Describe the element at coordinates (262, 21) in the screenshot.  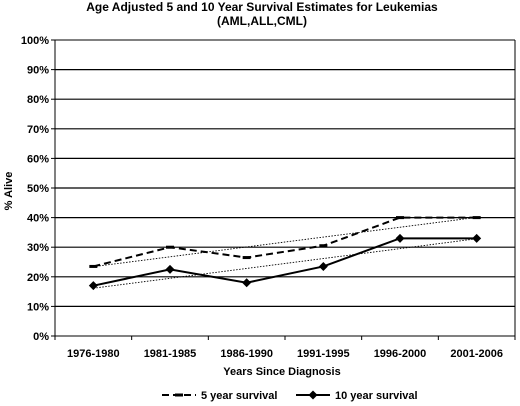
I see `chart-subtitle: (AML,ALL,CML)` at that location.